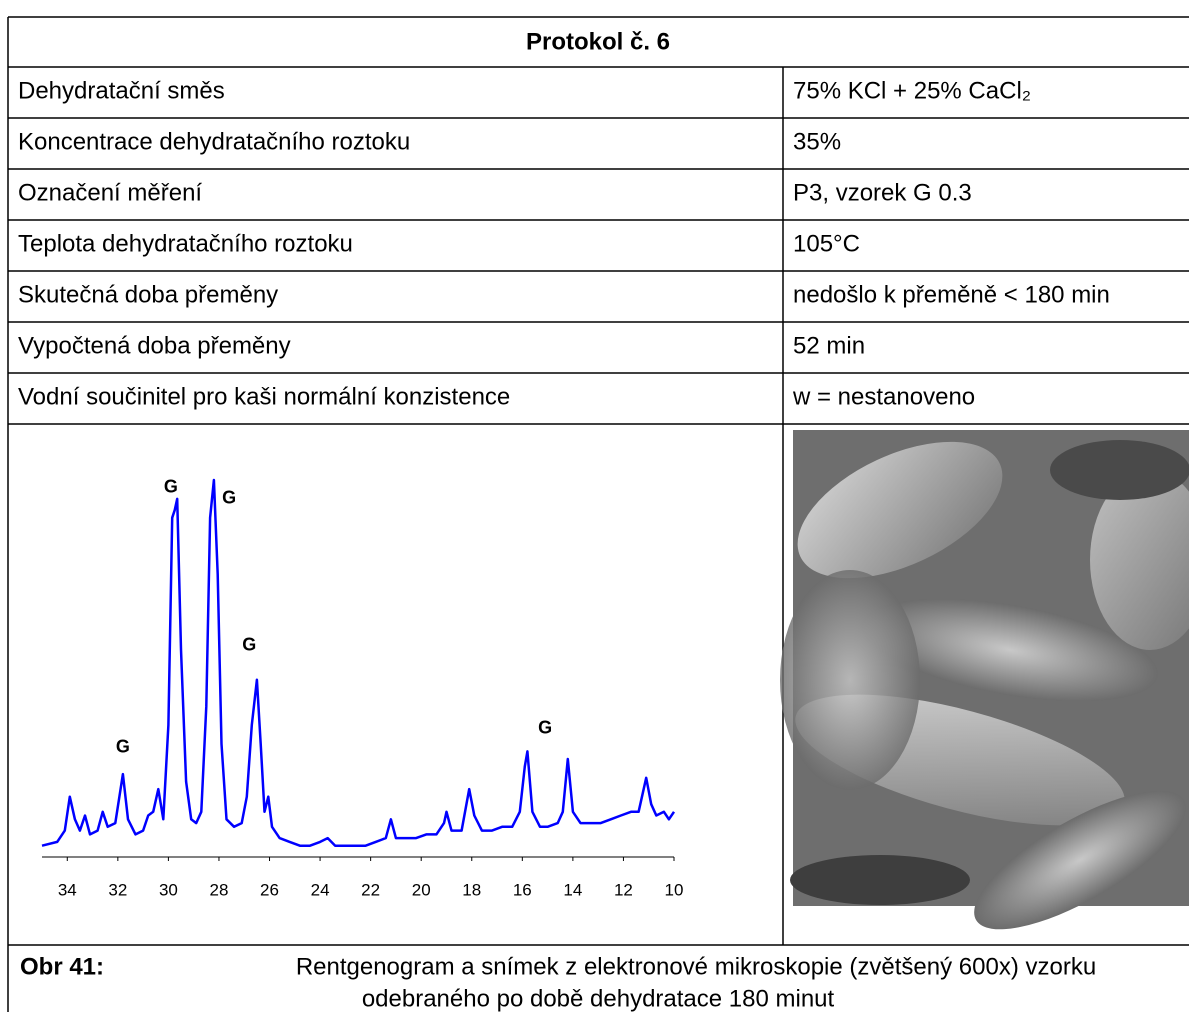 The height and width of the screenshot is (1012, 1189). What do you see at coordinates (121, 90) in the screenshot?
I see `row-label: Dehydratační směs` at bounding box center [121, 90].